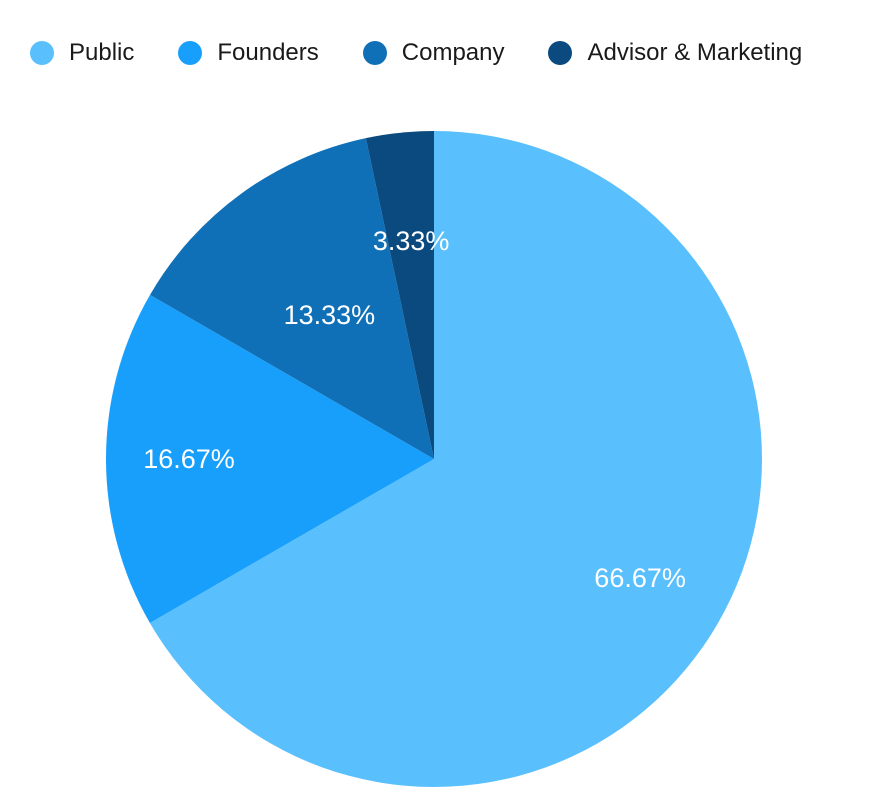 The image size is (874, 812). I want to click on data-label-founders: 16.67%, so click(189, 459).